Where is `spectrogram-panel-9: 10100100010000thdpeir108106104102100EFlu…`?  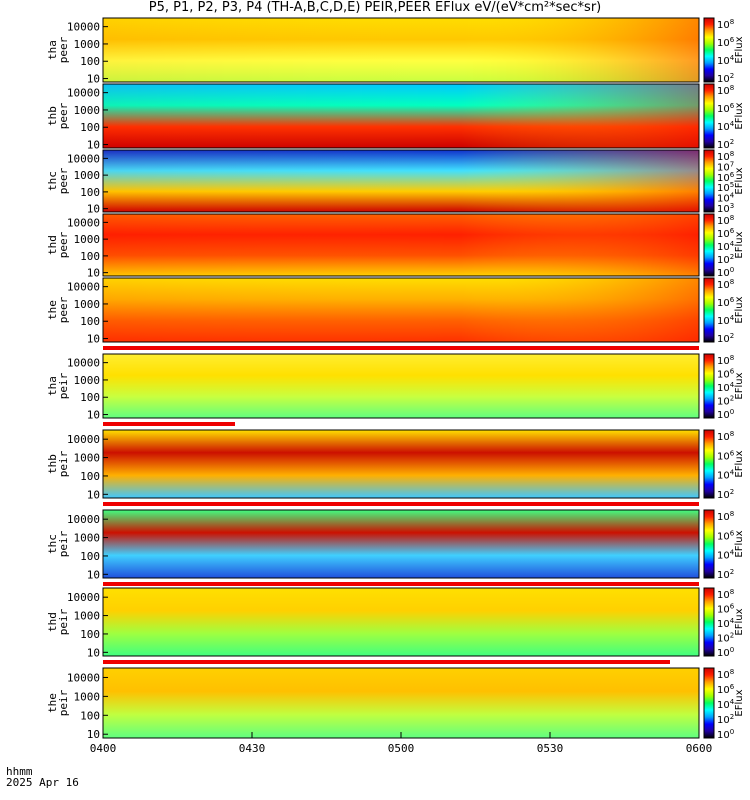
spectrogram-panel-9: 10100100010000thdpeir108106104102100EFlu… is located at coordinates (395, 623).